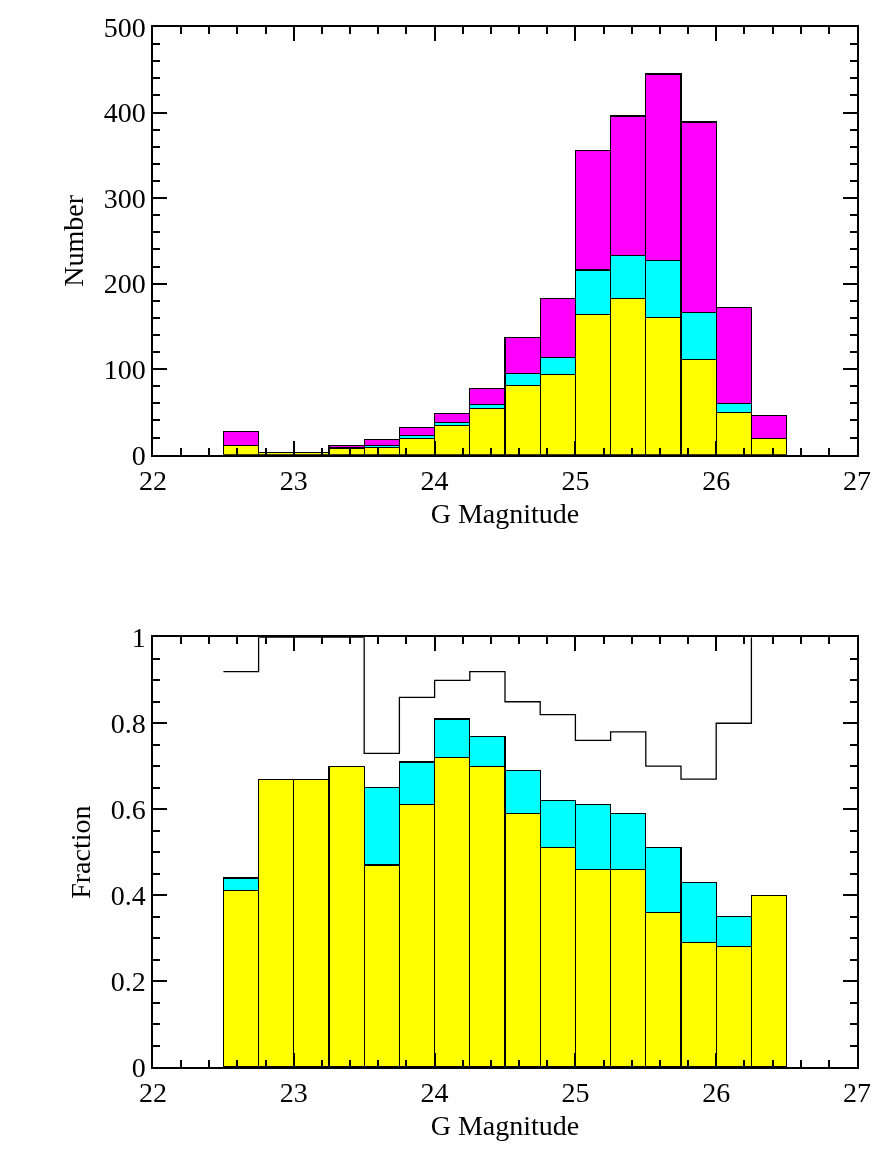 Image resolution: width=884 pixels, height=1173 pixels. Describe the element at coordinates (128, 895) in the screenshot. I see `y-tick-label: 0.4` at that location.